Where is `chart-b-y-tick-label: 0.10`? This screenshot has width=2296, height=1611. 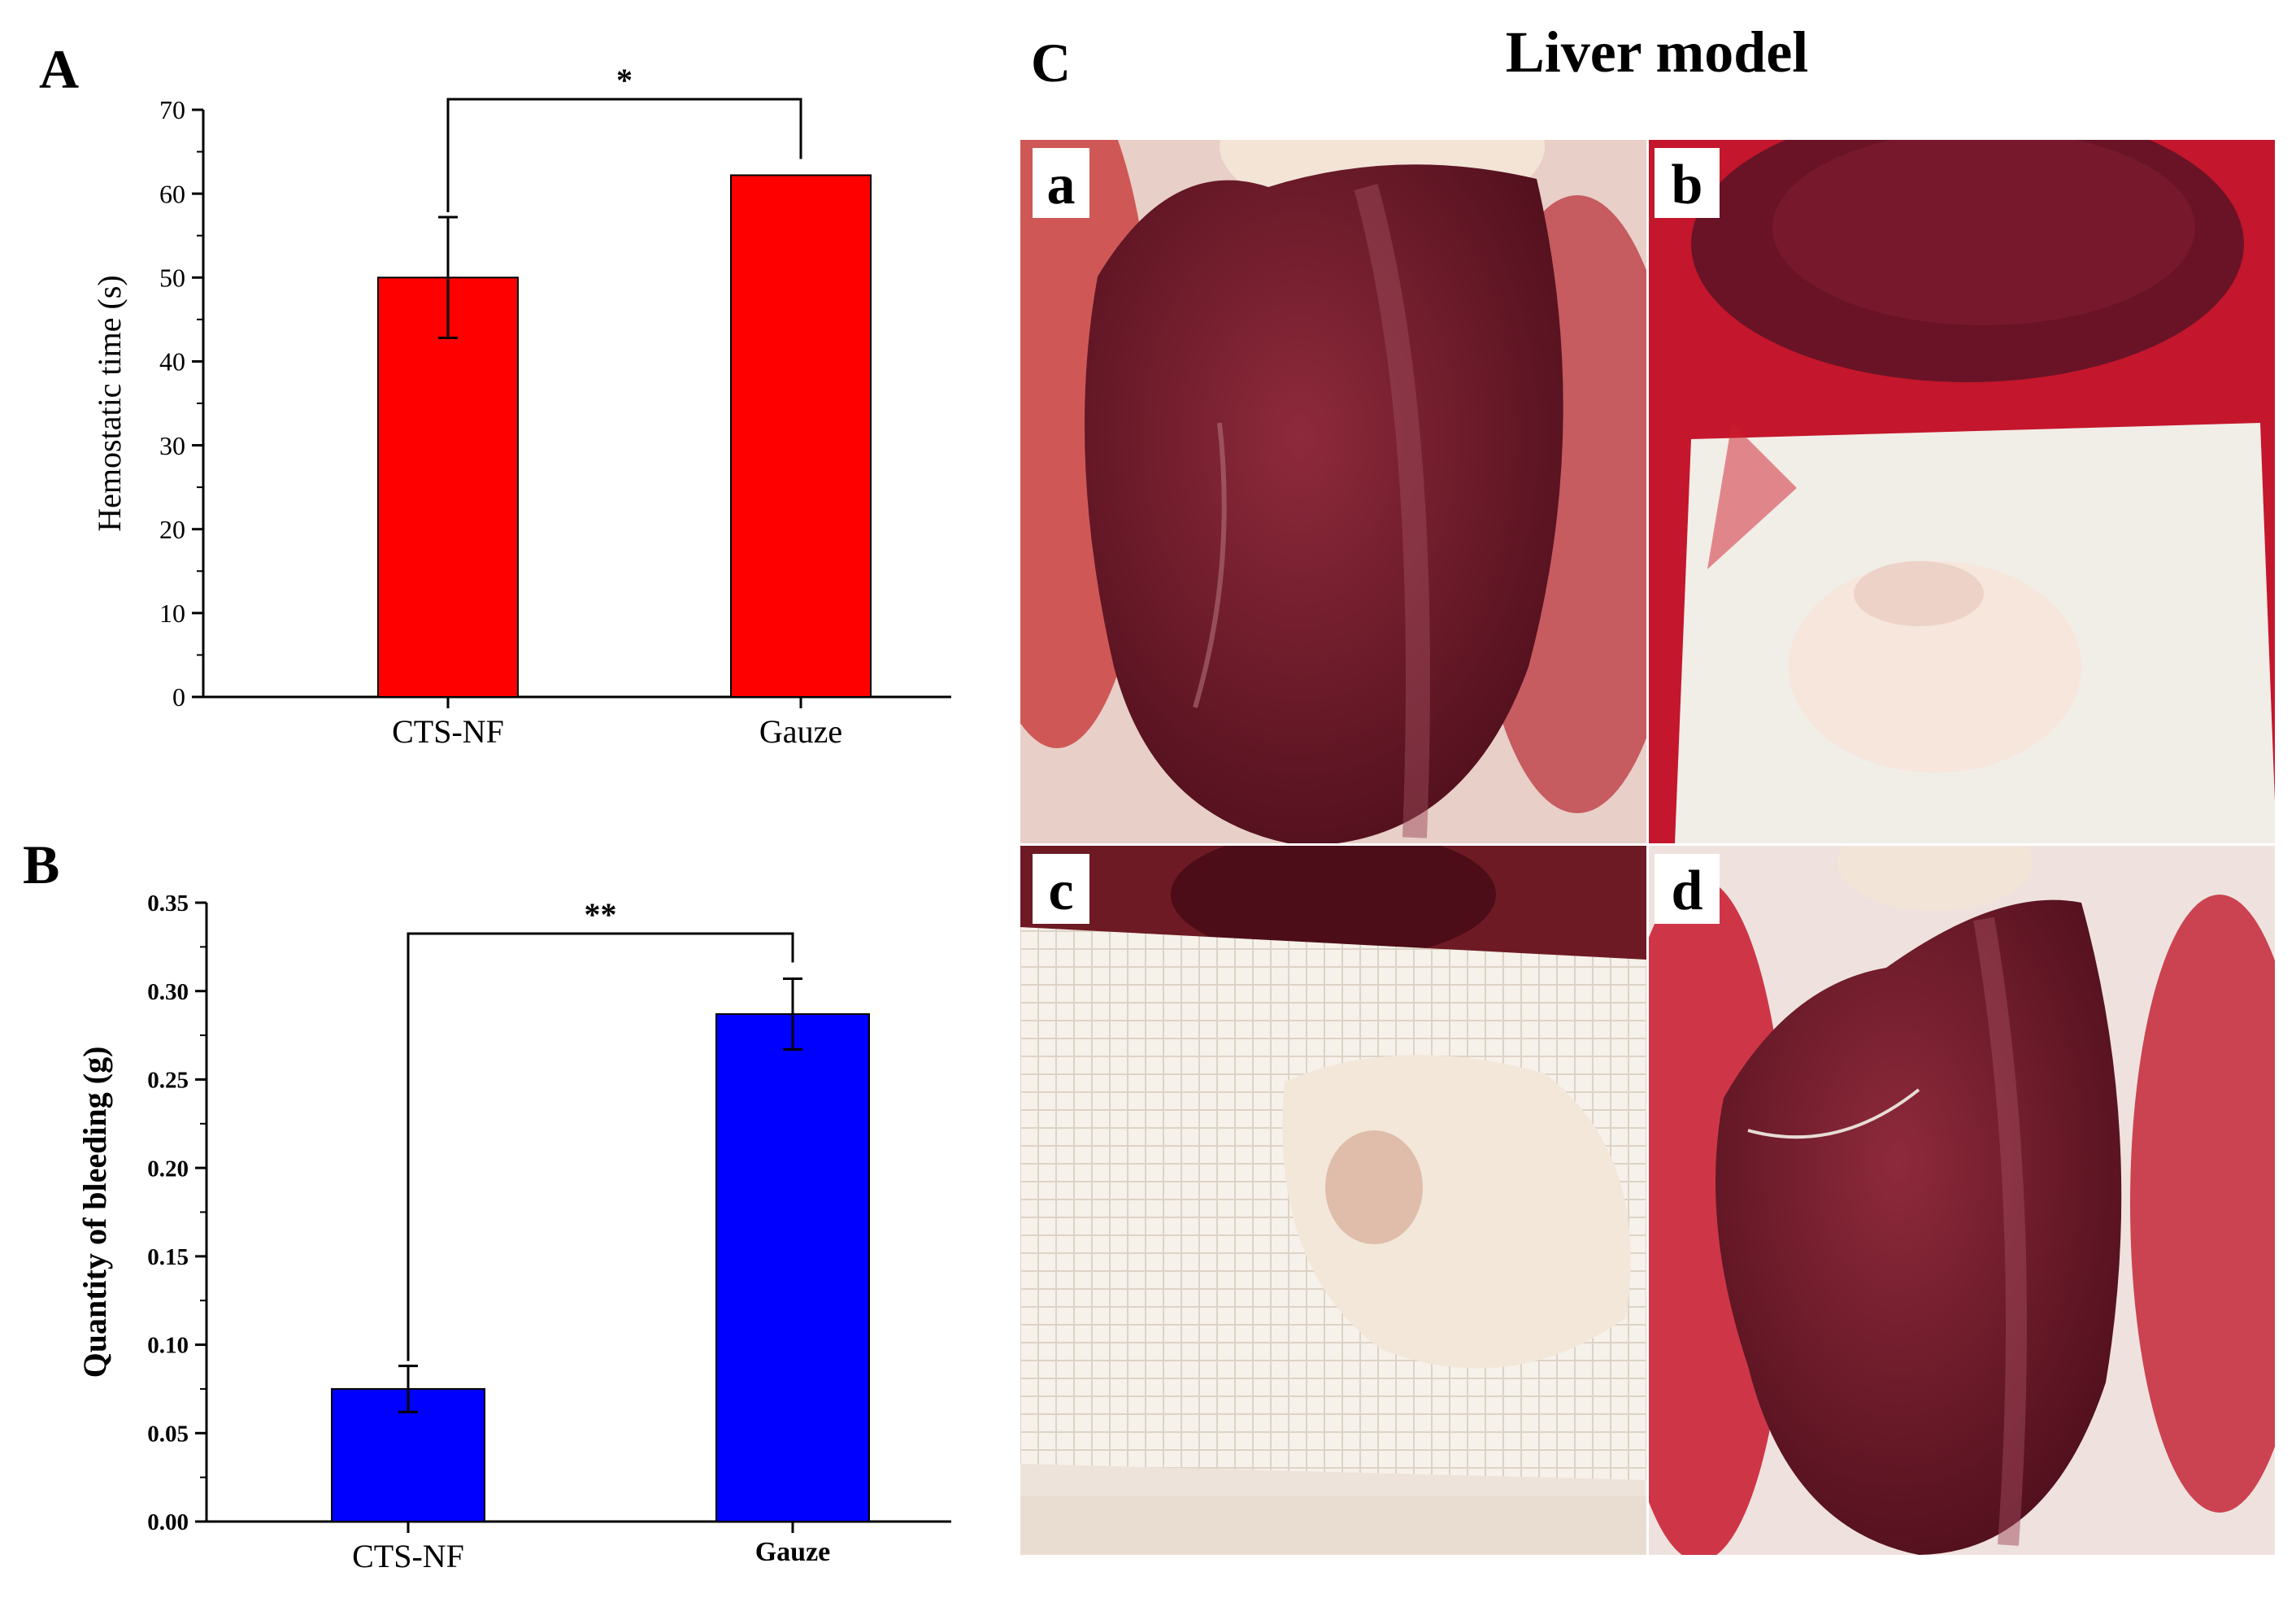 chart-b-y-tick-label: 0.10 is located at coordinates (168, 1346).